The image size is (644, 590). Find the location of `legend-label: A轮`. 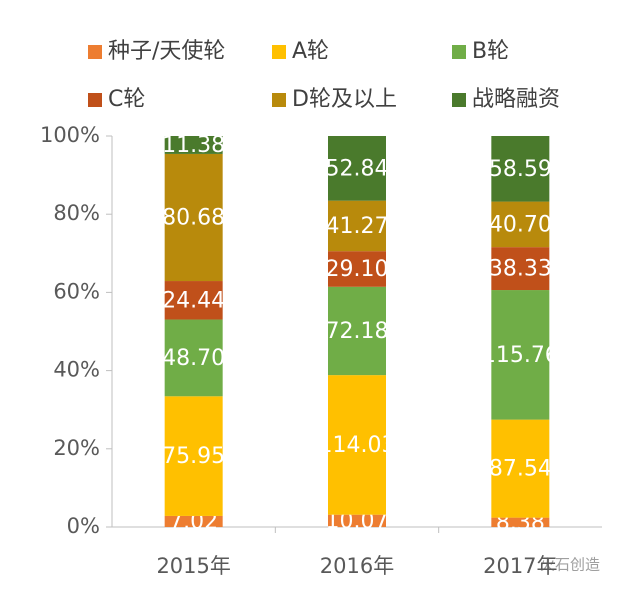

legend-label: A轮 is located at coordinates (310, 51).